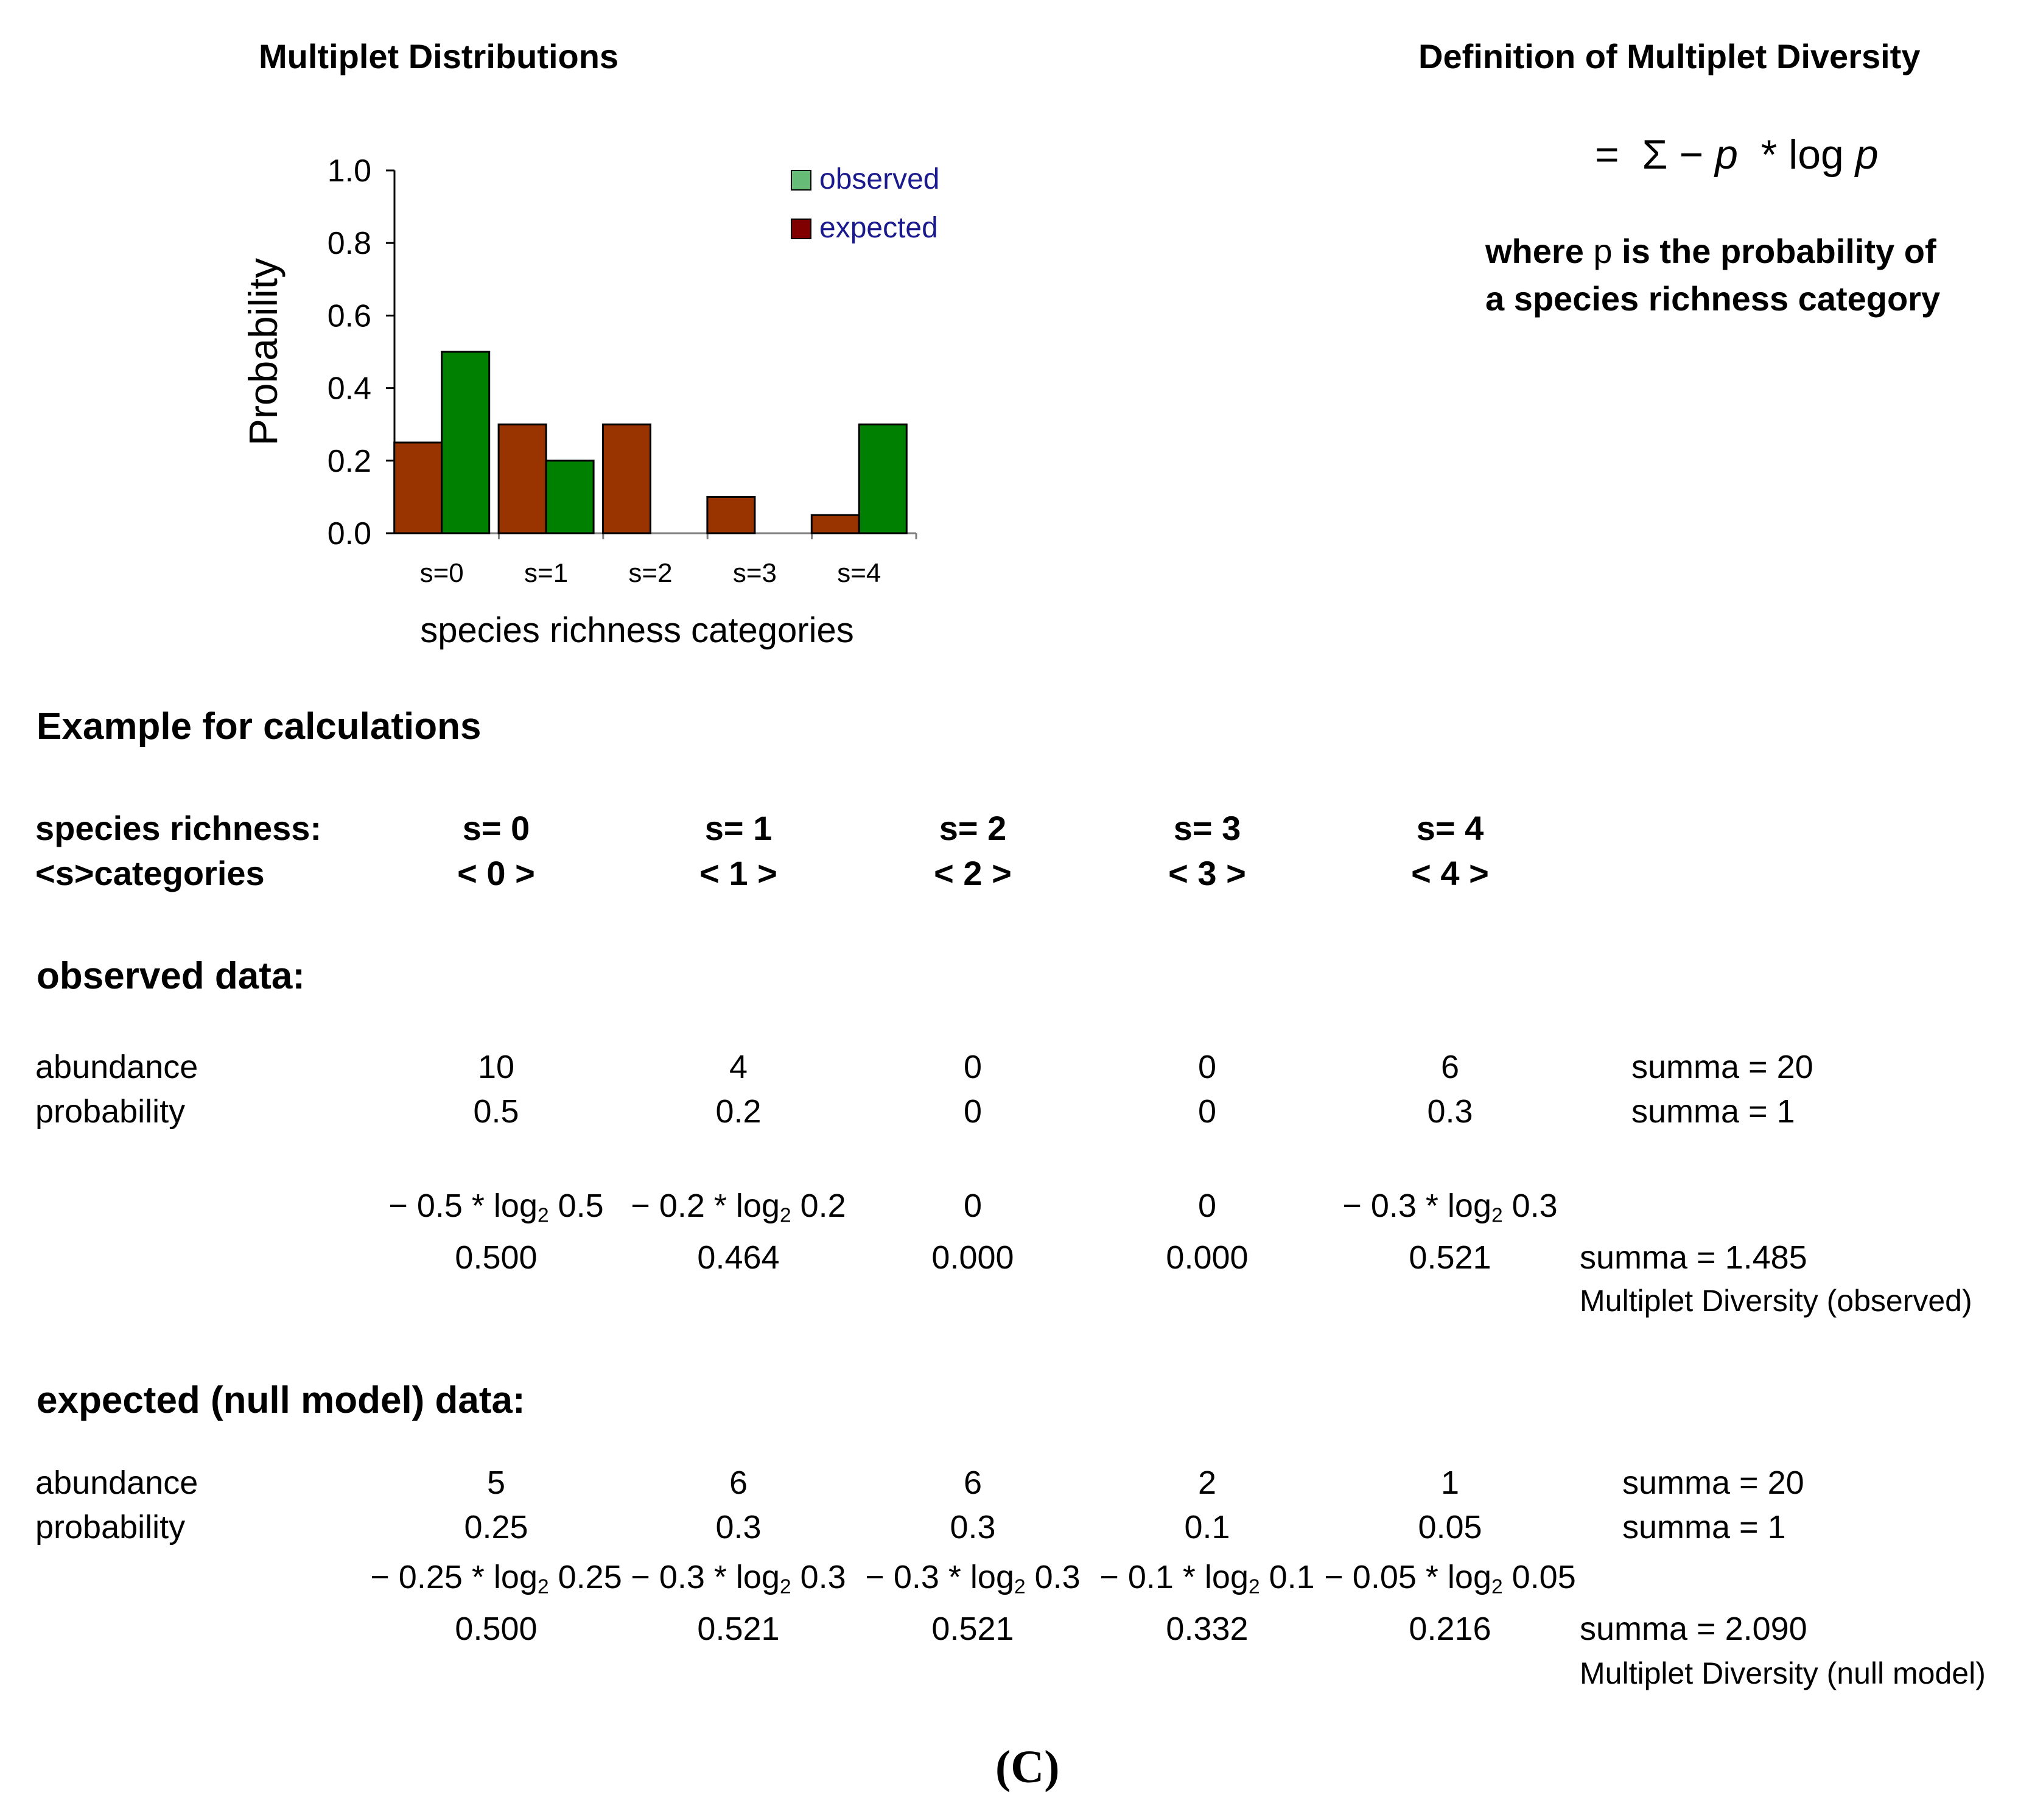 The image size is (2032, 1820). I want to click on richness-header-s0: s= 0, so click(496, 828).